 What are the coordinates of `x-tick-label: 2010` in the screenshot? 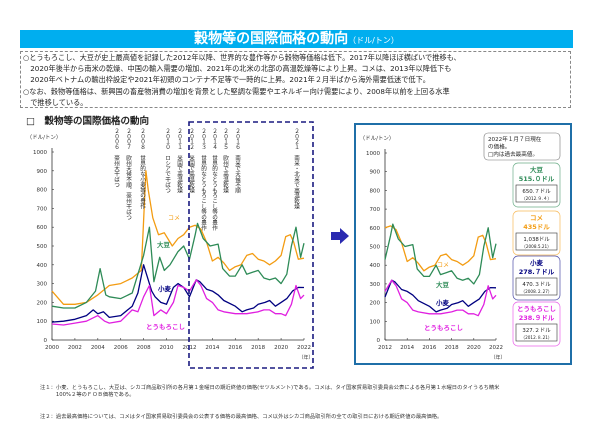 It's located at (167, 348).